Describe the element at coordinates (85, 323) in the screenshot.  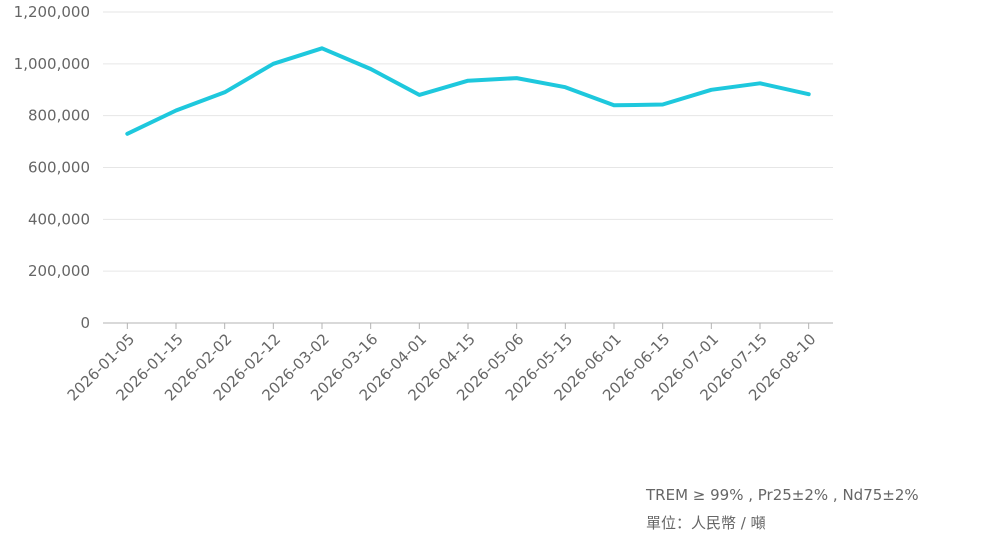
I see `y-tick-label: 0` at that location.